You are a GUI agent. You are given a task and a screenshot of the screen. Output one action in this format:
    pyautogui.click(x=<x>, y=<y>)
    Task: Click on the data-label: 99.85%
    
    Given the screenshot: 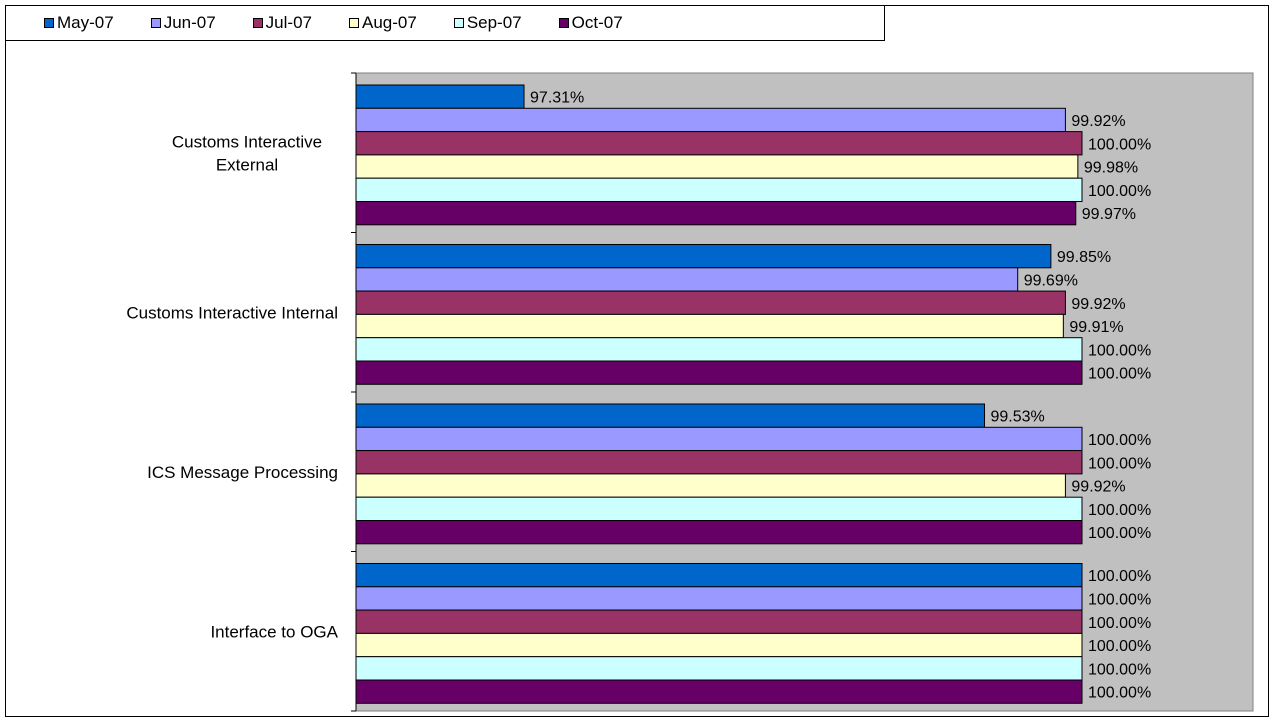 What is the action you would take?
    pyautogui.click(x=1084, y=257)
    